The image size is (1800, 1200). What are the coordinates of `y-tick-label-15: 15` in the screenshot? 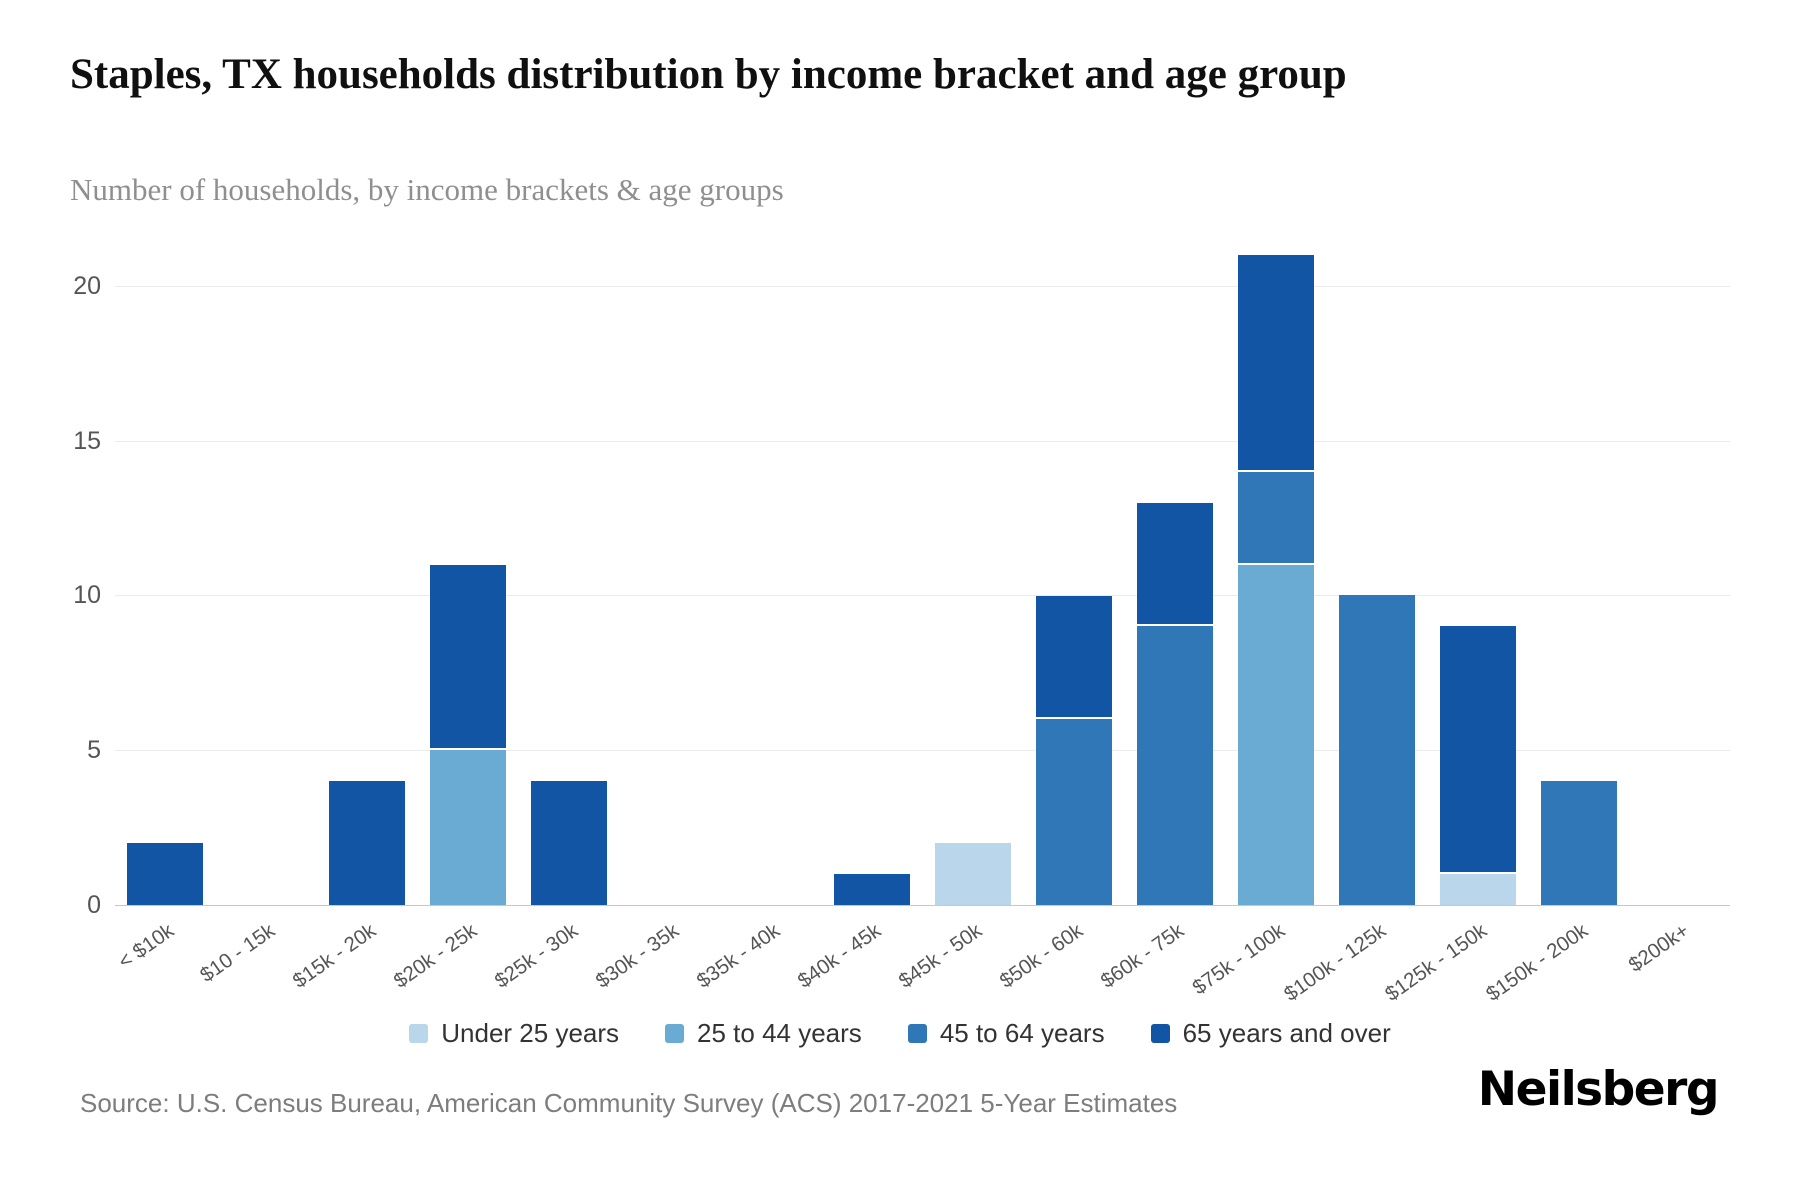 It's located at (87, 440).